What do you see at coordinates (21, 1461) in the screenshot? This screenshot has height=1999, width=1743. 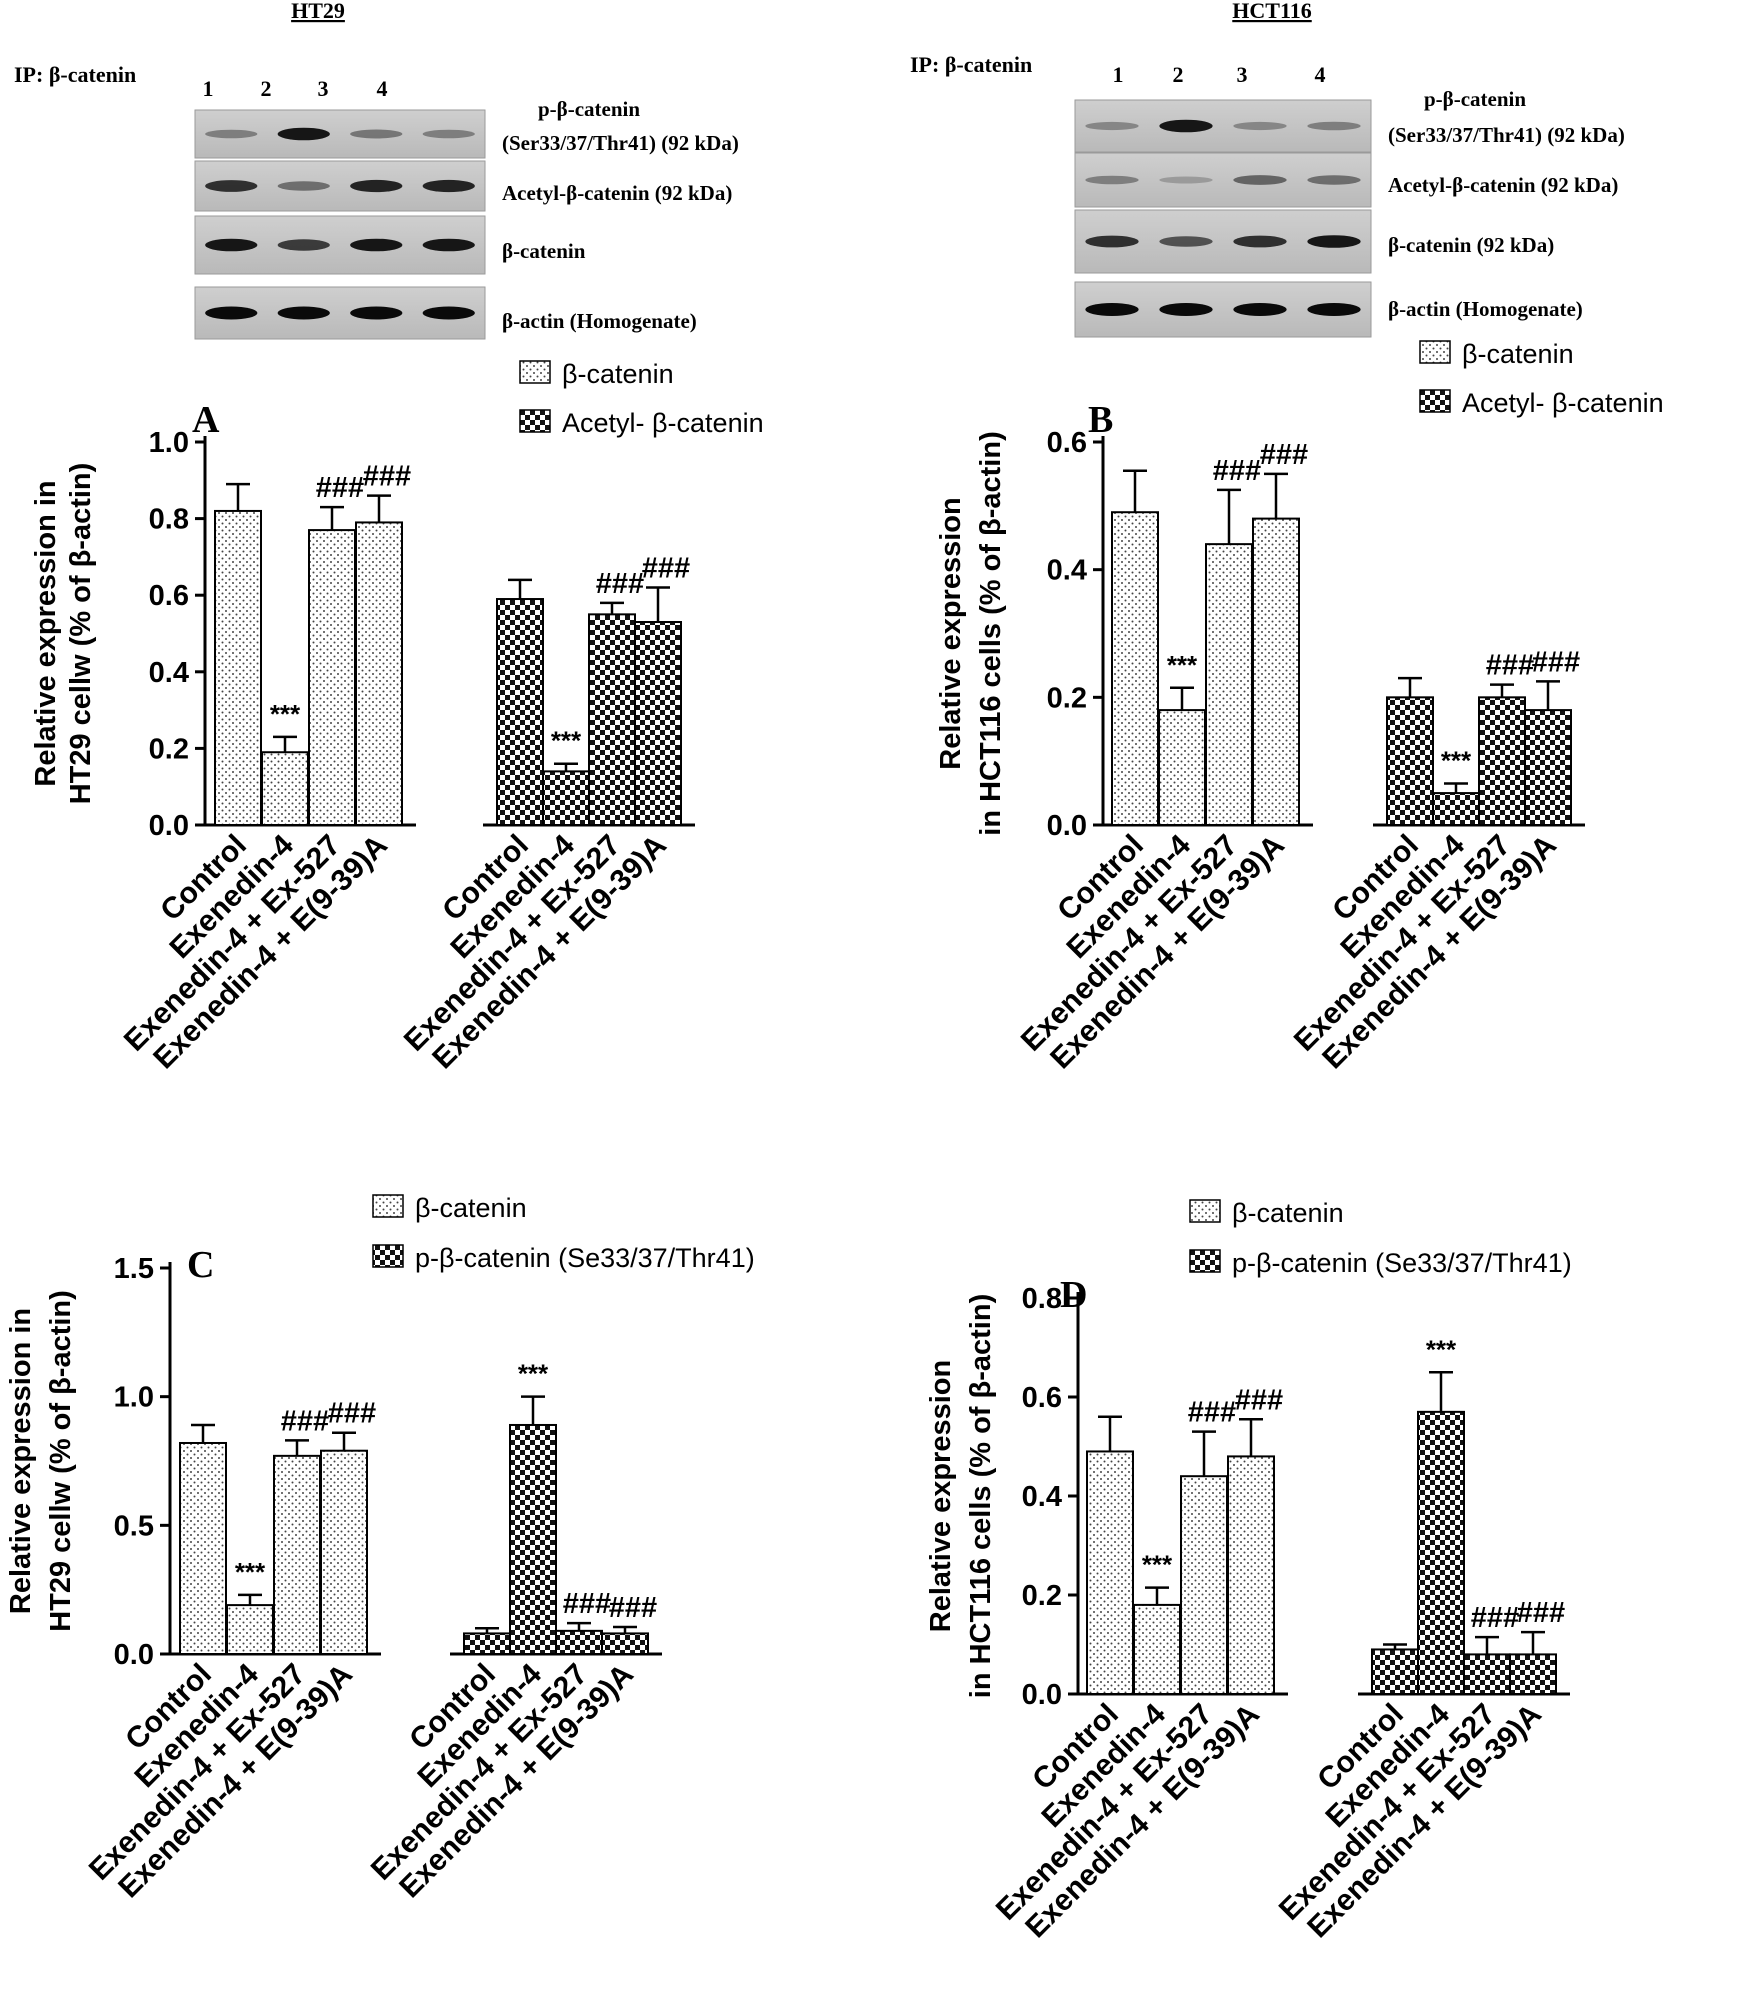 I see `y-axis-label: Relative expression in` at bounding box center [21, 1461].